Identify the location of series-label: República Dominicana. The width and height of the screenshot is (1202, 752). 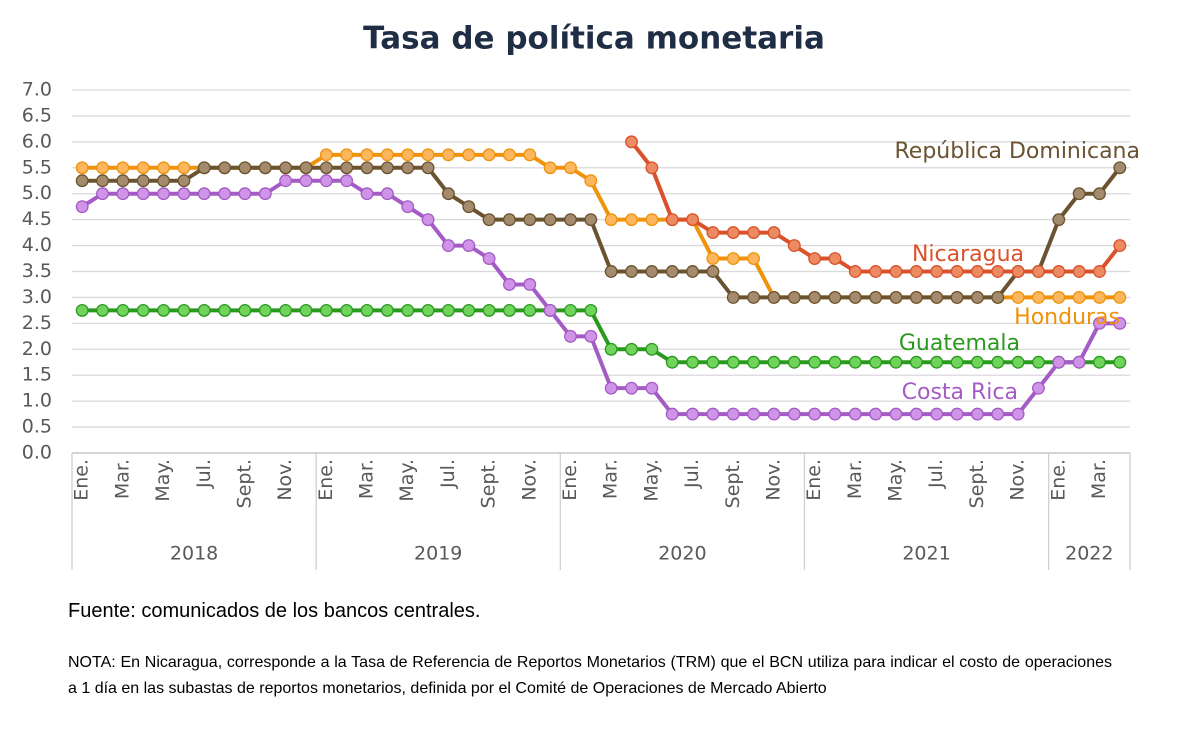
(1017, 151).